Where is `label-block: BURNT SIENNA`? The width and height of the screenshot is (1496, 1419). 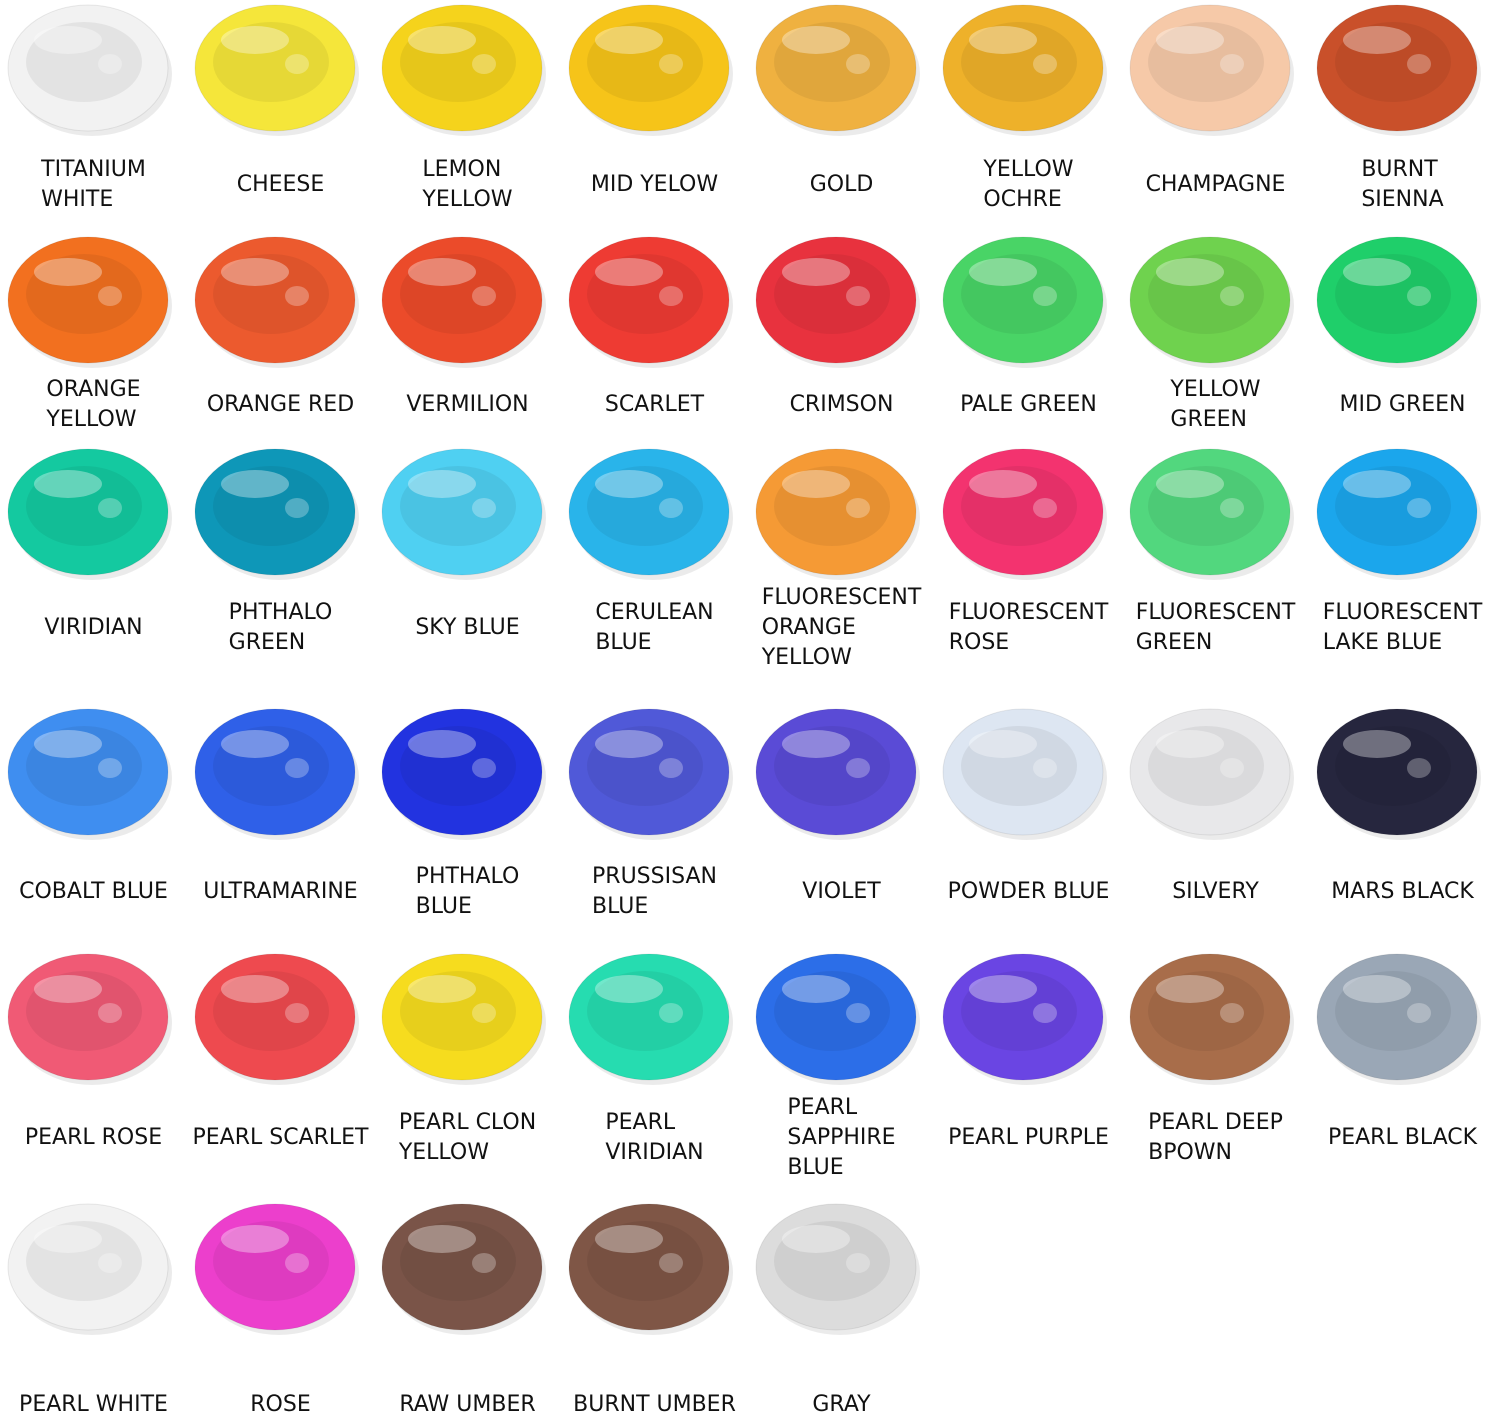 label-block: BURNT SIENNA is located at coordinates (1402, 185).